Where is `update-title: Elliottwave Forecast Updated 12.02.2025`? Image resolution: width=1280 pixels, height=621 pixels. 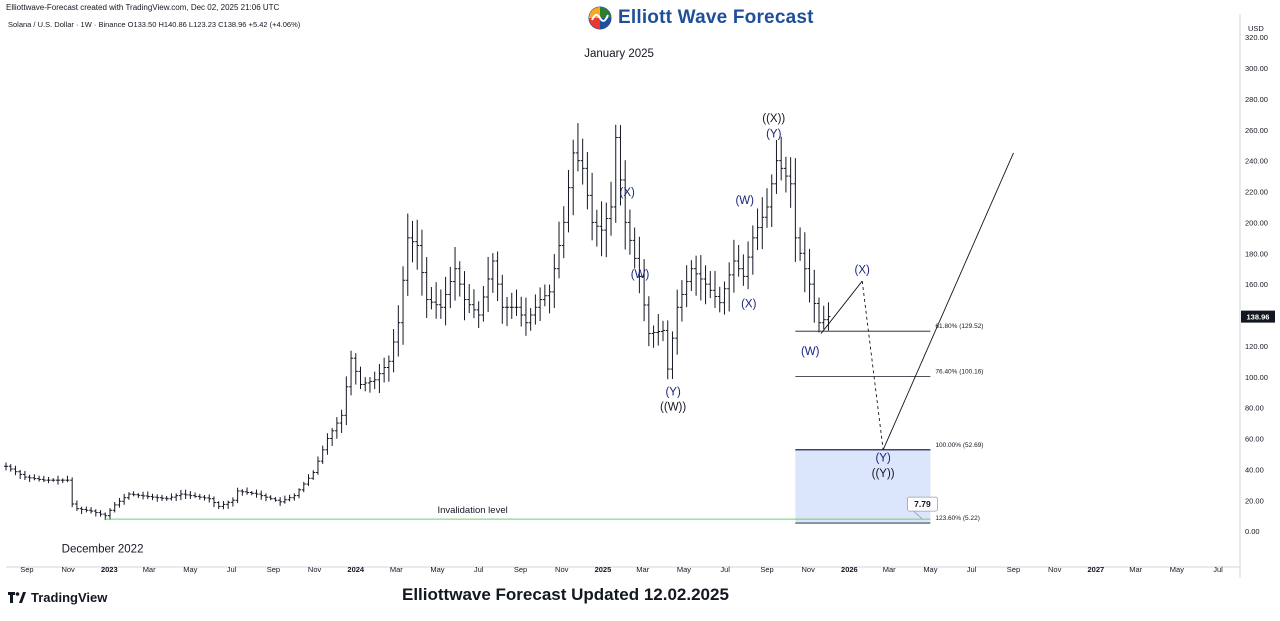 update-title: Elliottwave Forecast Updated 12.02.2025 is located at coordinates (565, 594).